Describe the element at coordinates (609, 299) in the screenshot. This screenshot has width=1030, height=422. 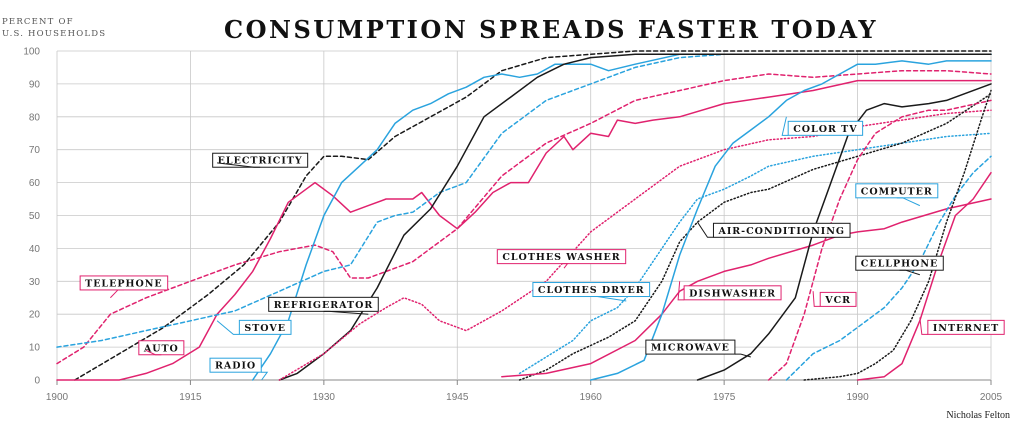
I see `series-label-leader-clothes-dryer` at that location.